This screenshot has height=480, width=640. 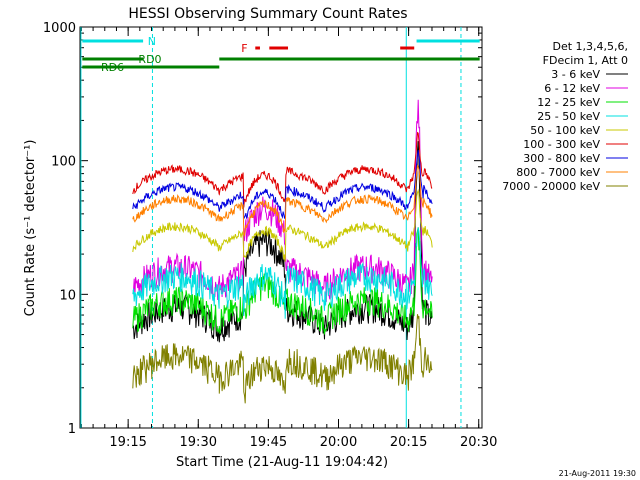 What do you see at coordinates (59, 28) in the screenshot?
I see `y-tick-label: 1000` at bounding box center [59, 28].